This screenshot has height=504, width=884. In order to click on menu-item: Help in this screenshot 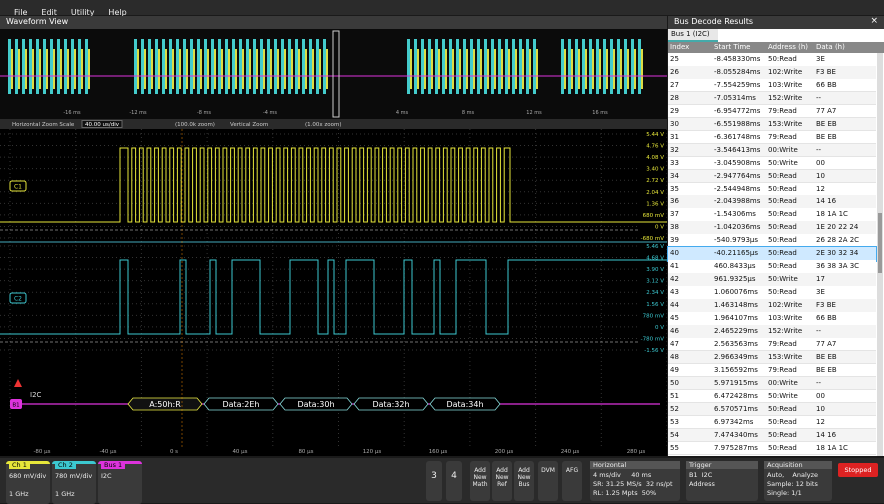, I will do `click(117, 12)`.